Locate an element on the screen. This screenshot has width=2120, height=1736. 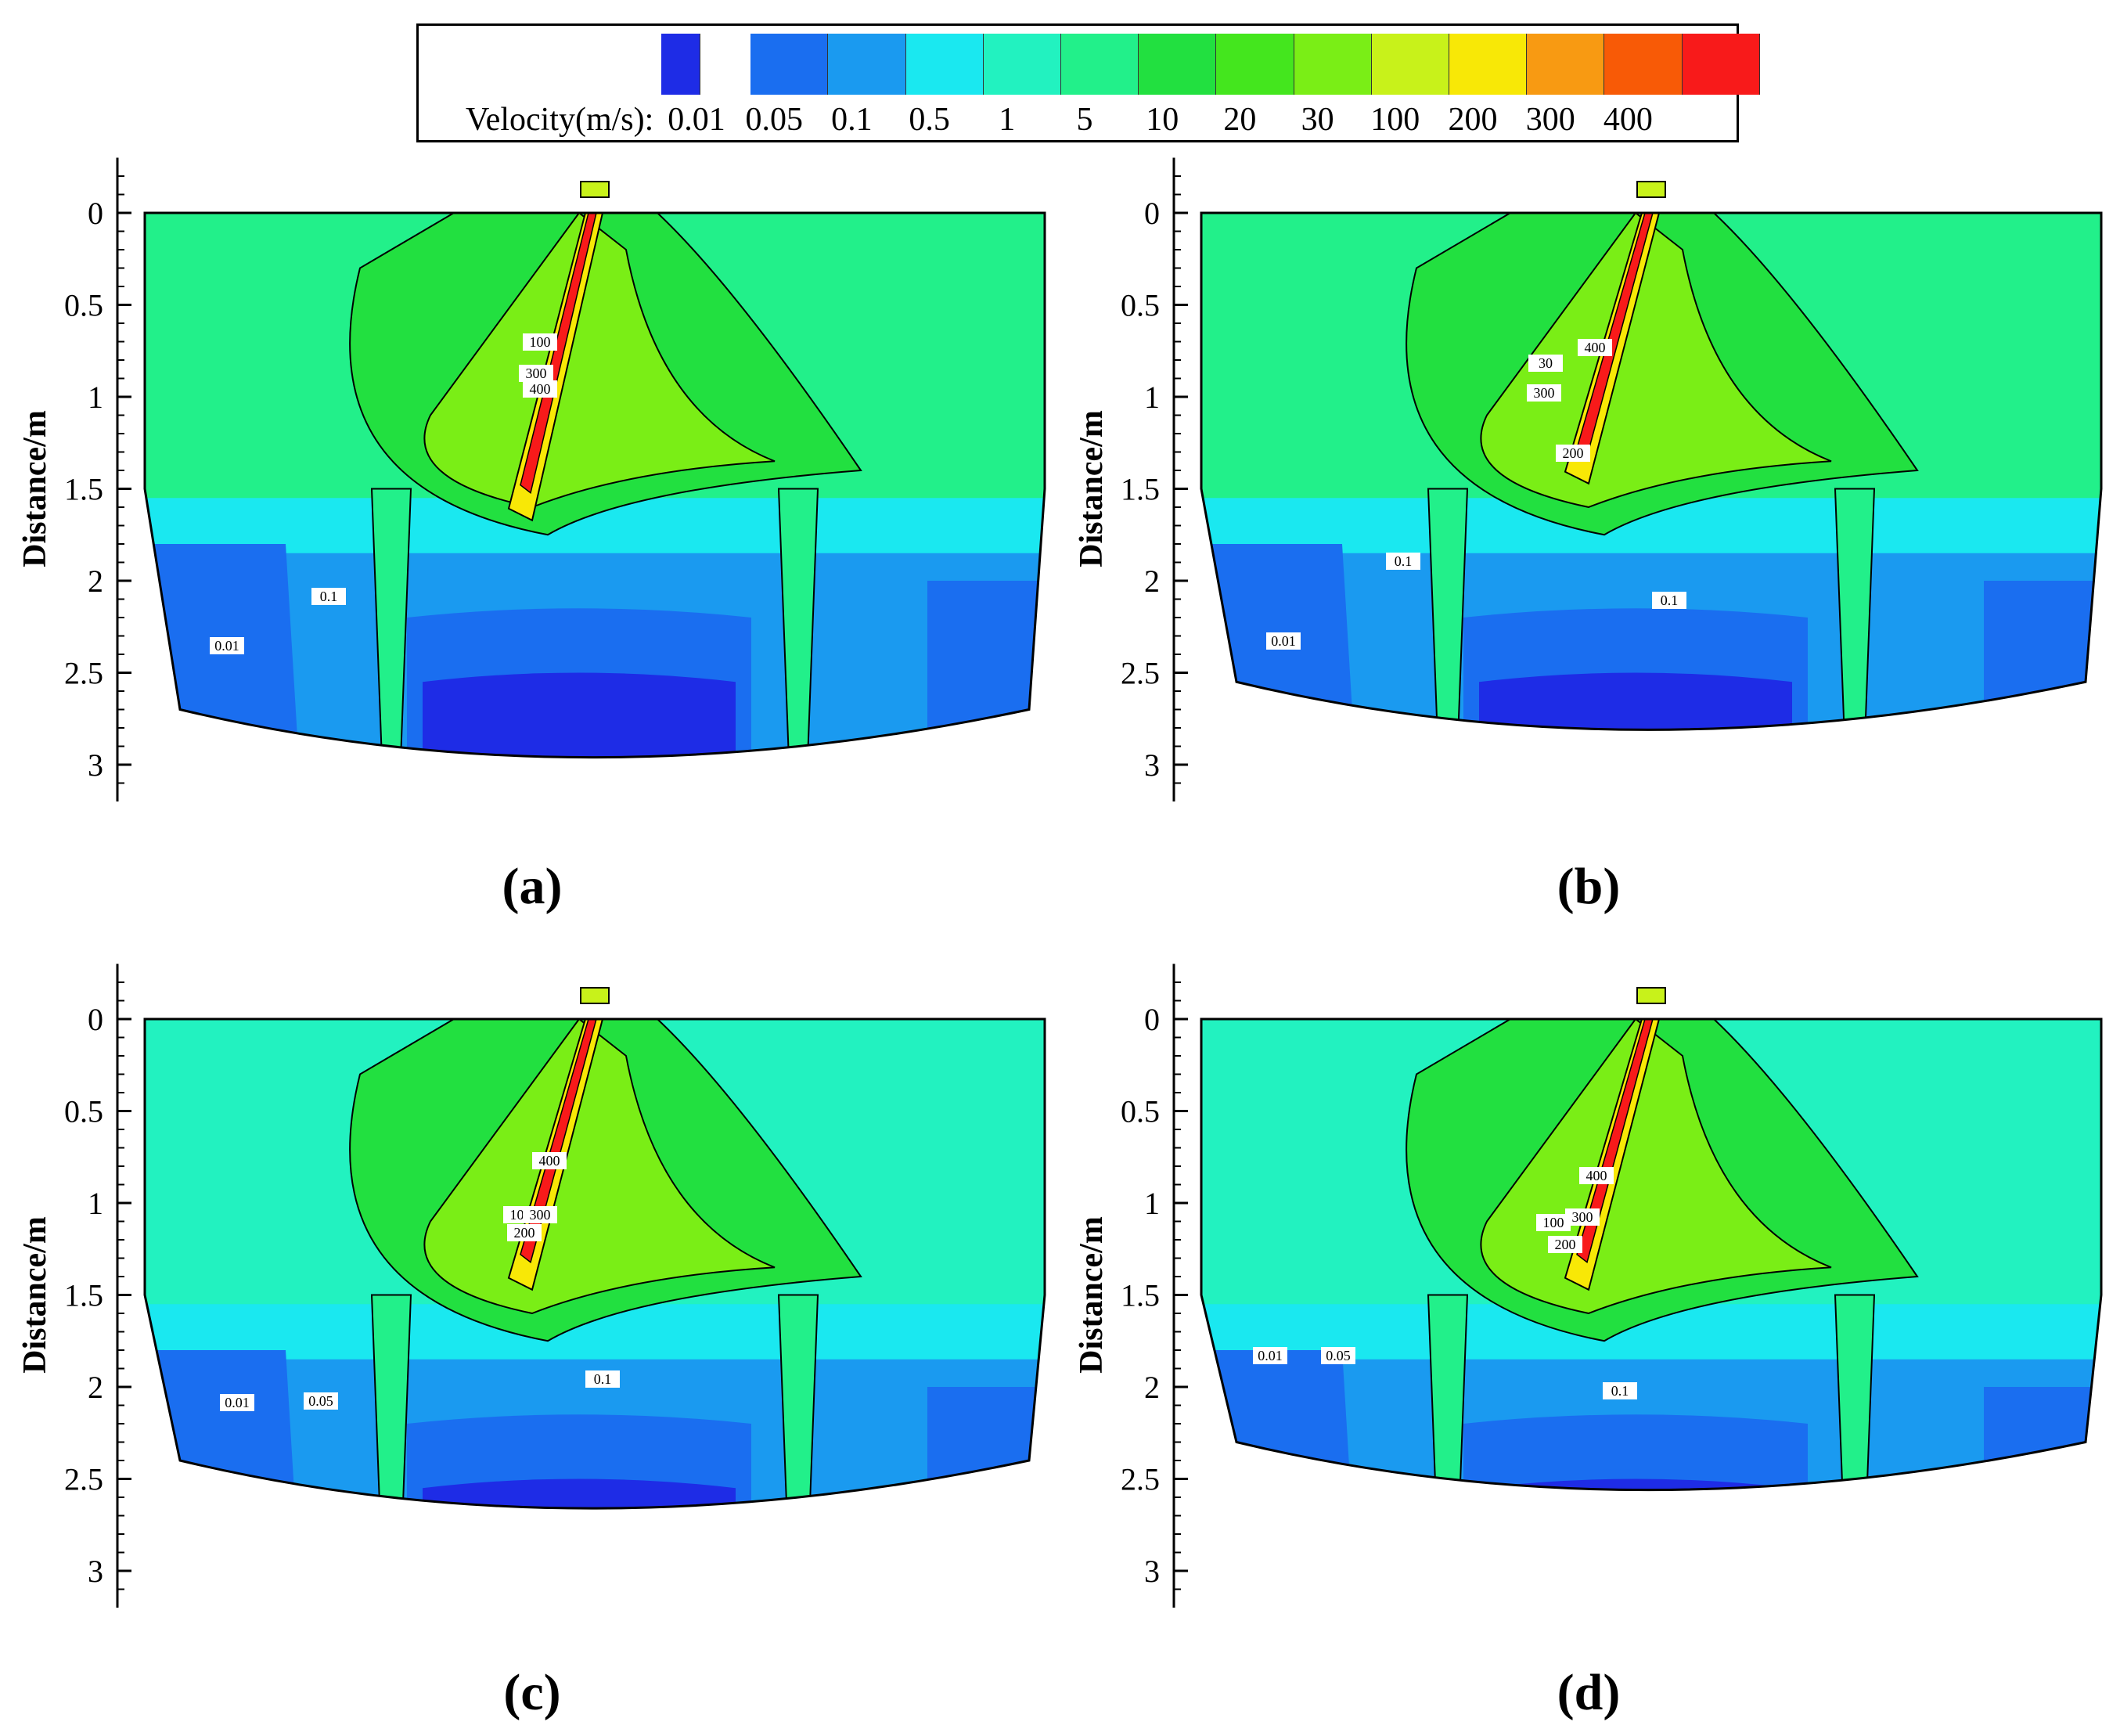
contour-label: 30 is located at coordinates (1546, 363).